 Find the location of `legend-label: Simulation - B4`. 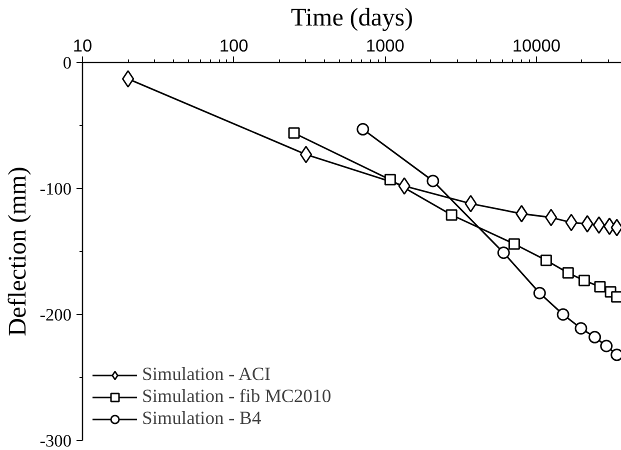

legend-label: Simulation - B4 is located at coordinates (202, 419).